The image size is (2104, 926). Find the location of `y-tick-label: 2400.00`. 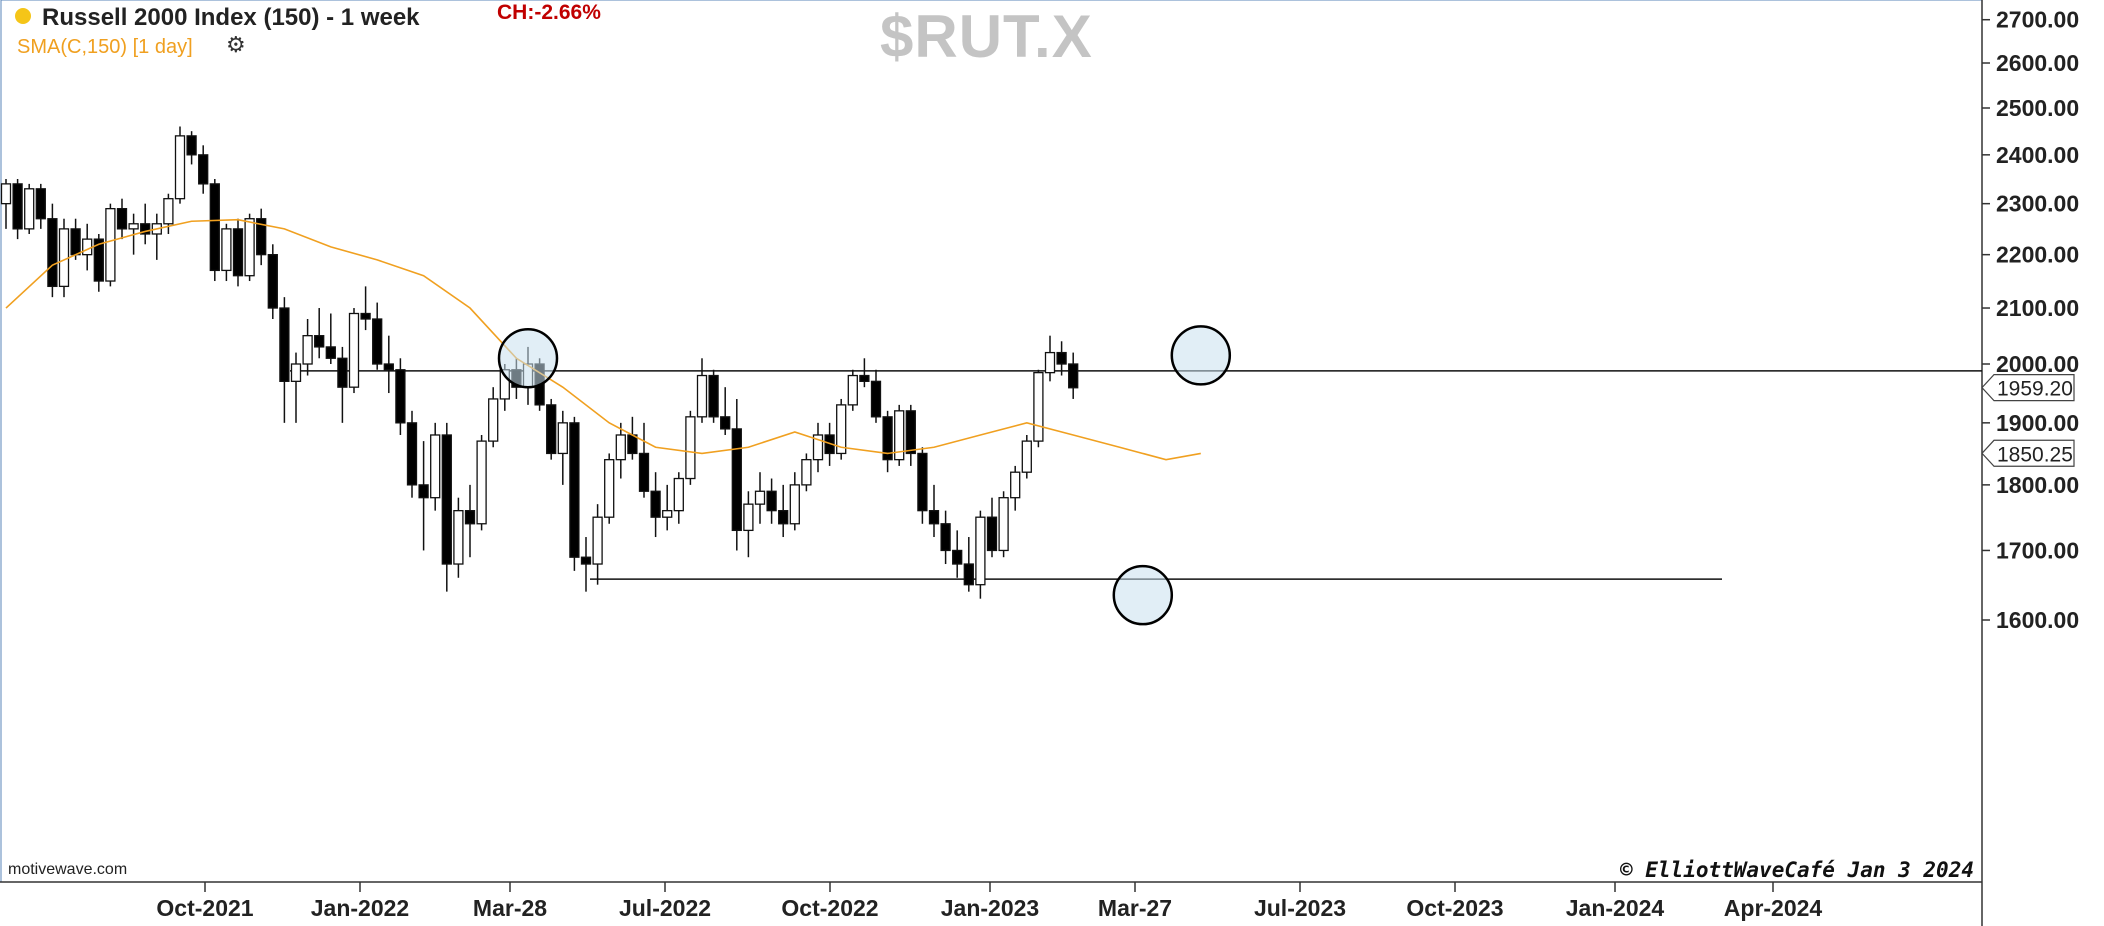

y-tick-label: 2400.00 is located at coordinates (2037, 155).